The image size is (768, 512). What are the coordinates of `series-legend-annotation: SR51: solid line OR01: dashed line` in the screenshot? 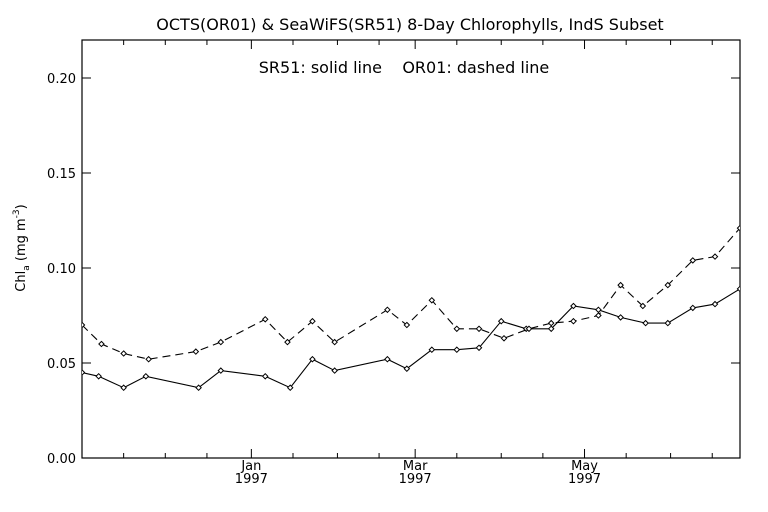 It's located at (404, 67).